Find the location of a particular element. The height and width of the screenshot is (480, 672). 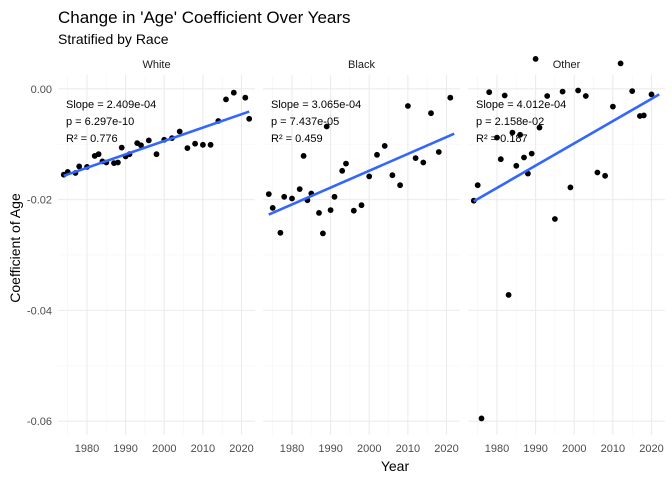

y-tick-label: 0.00 is located at coordinates (41, 90).